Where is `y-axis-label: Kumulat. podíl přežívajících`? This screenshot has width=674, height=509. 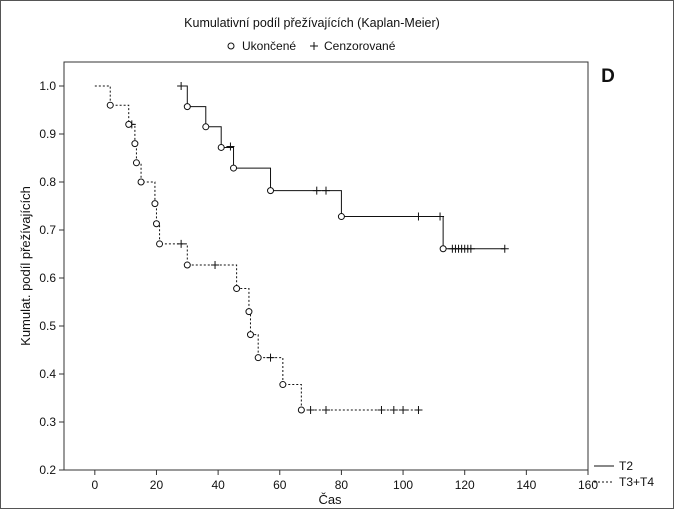
y-axis-label: Kumulat. podíl přežívajících is located at coordinates (25, 266).